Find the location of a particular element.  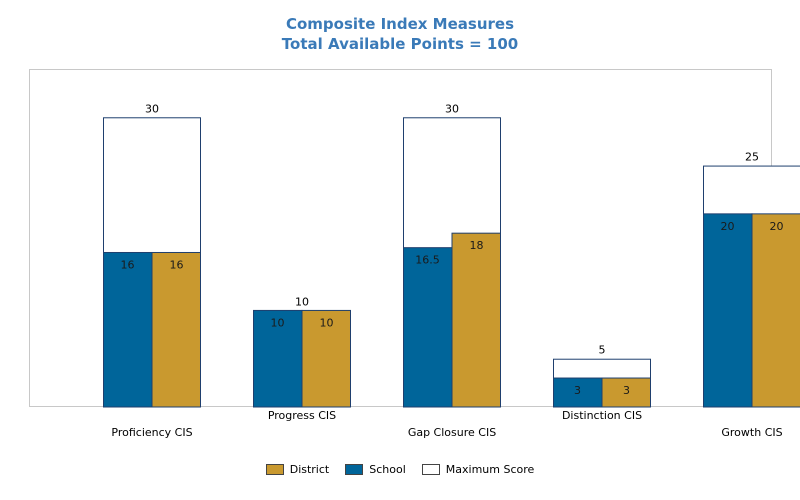

bar-school-progress-cis is located at coordinates (278, 358).